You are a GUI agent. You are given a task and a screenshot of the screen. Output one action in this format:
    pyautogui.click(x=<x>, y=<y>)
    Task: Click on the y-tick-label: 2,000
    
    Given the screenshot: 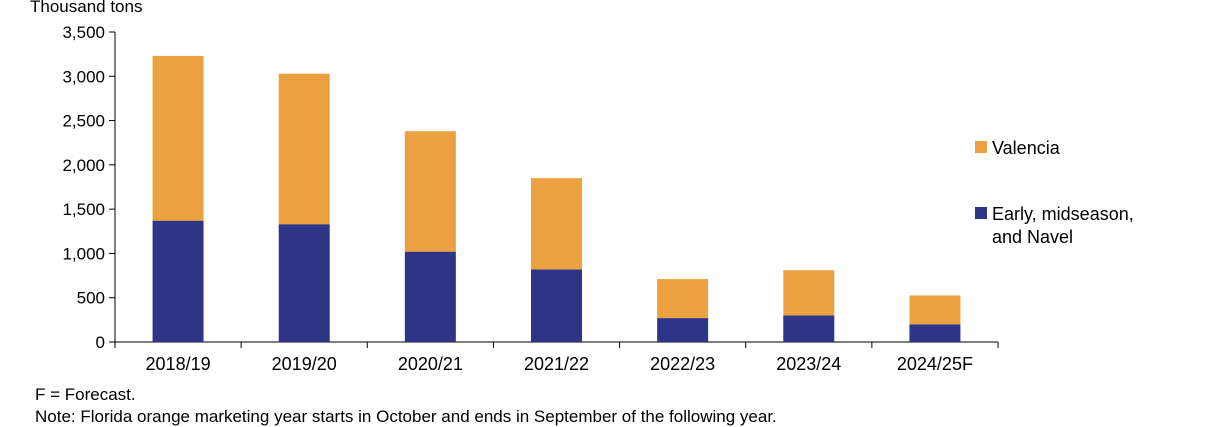 What is the action you would take?
    pyautogui.click(x=83, y=165)
    